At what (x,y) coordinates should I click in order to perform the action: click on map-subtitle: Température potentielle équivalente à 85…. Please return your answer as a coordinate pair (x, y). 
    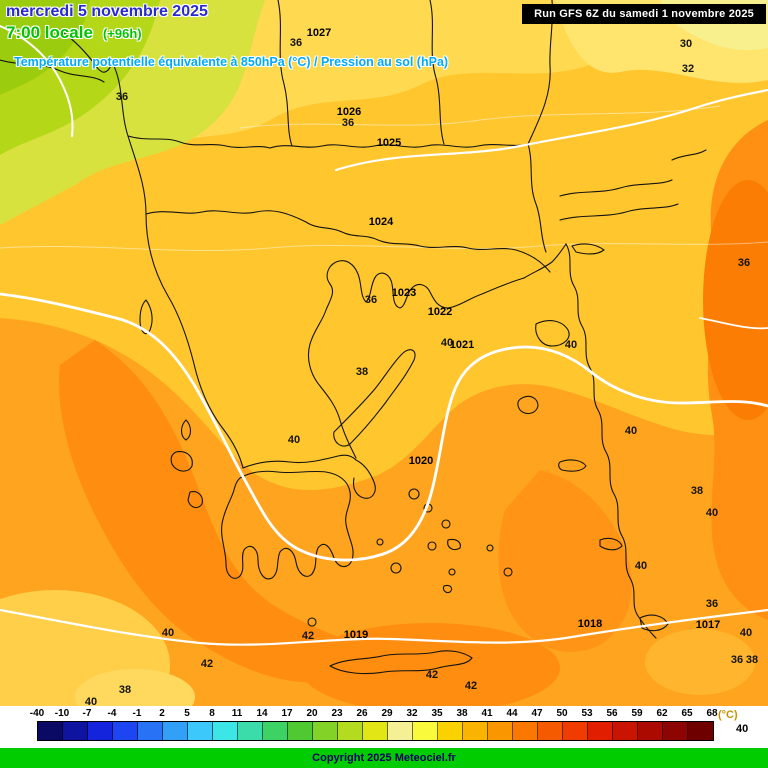
    Looking at the image, I should click on (231, 62).